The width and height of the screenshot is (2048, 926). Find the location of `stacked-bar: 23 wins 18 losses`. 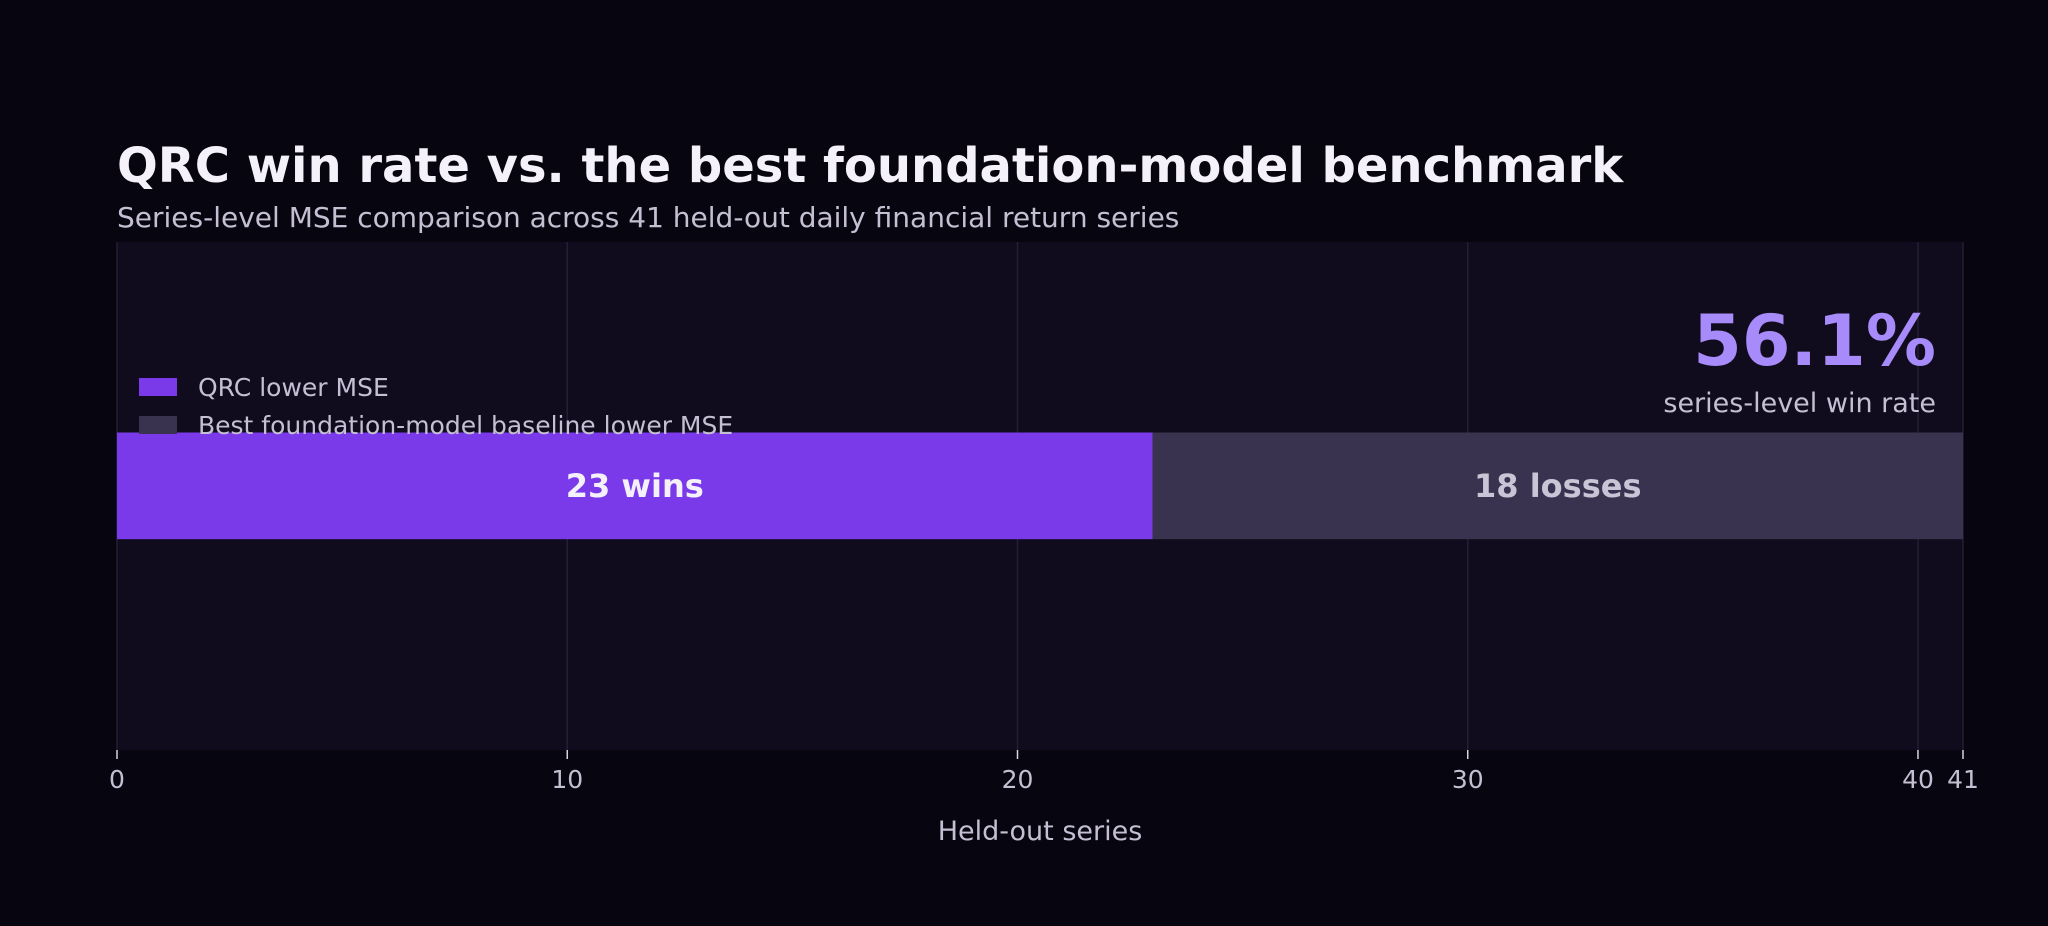

stacked-bar: 23 wins 18 losses is located at coordinates (1040, 486).